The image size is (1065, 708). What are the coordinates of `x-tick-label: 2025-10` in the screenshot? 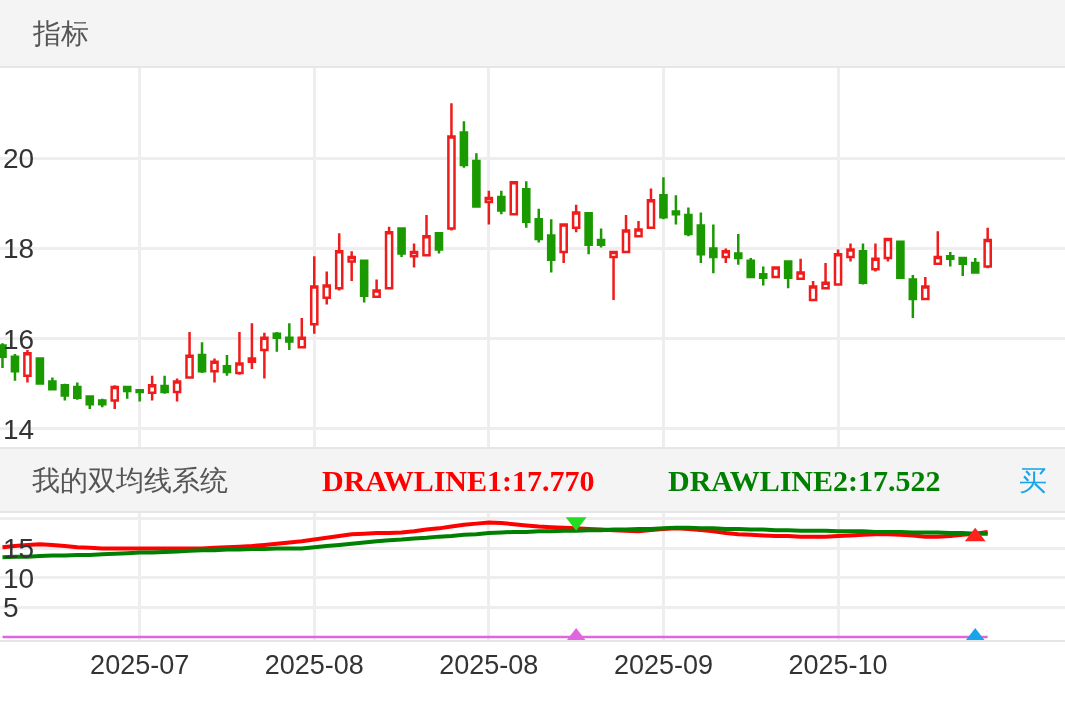 It's located at (838, 665).